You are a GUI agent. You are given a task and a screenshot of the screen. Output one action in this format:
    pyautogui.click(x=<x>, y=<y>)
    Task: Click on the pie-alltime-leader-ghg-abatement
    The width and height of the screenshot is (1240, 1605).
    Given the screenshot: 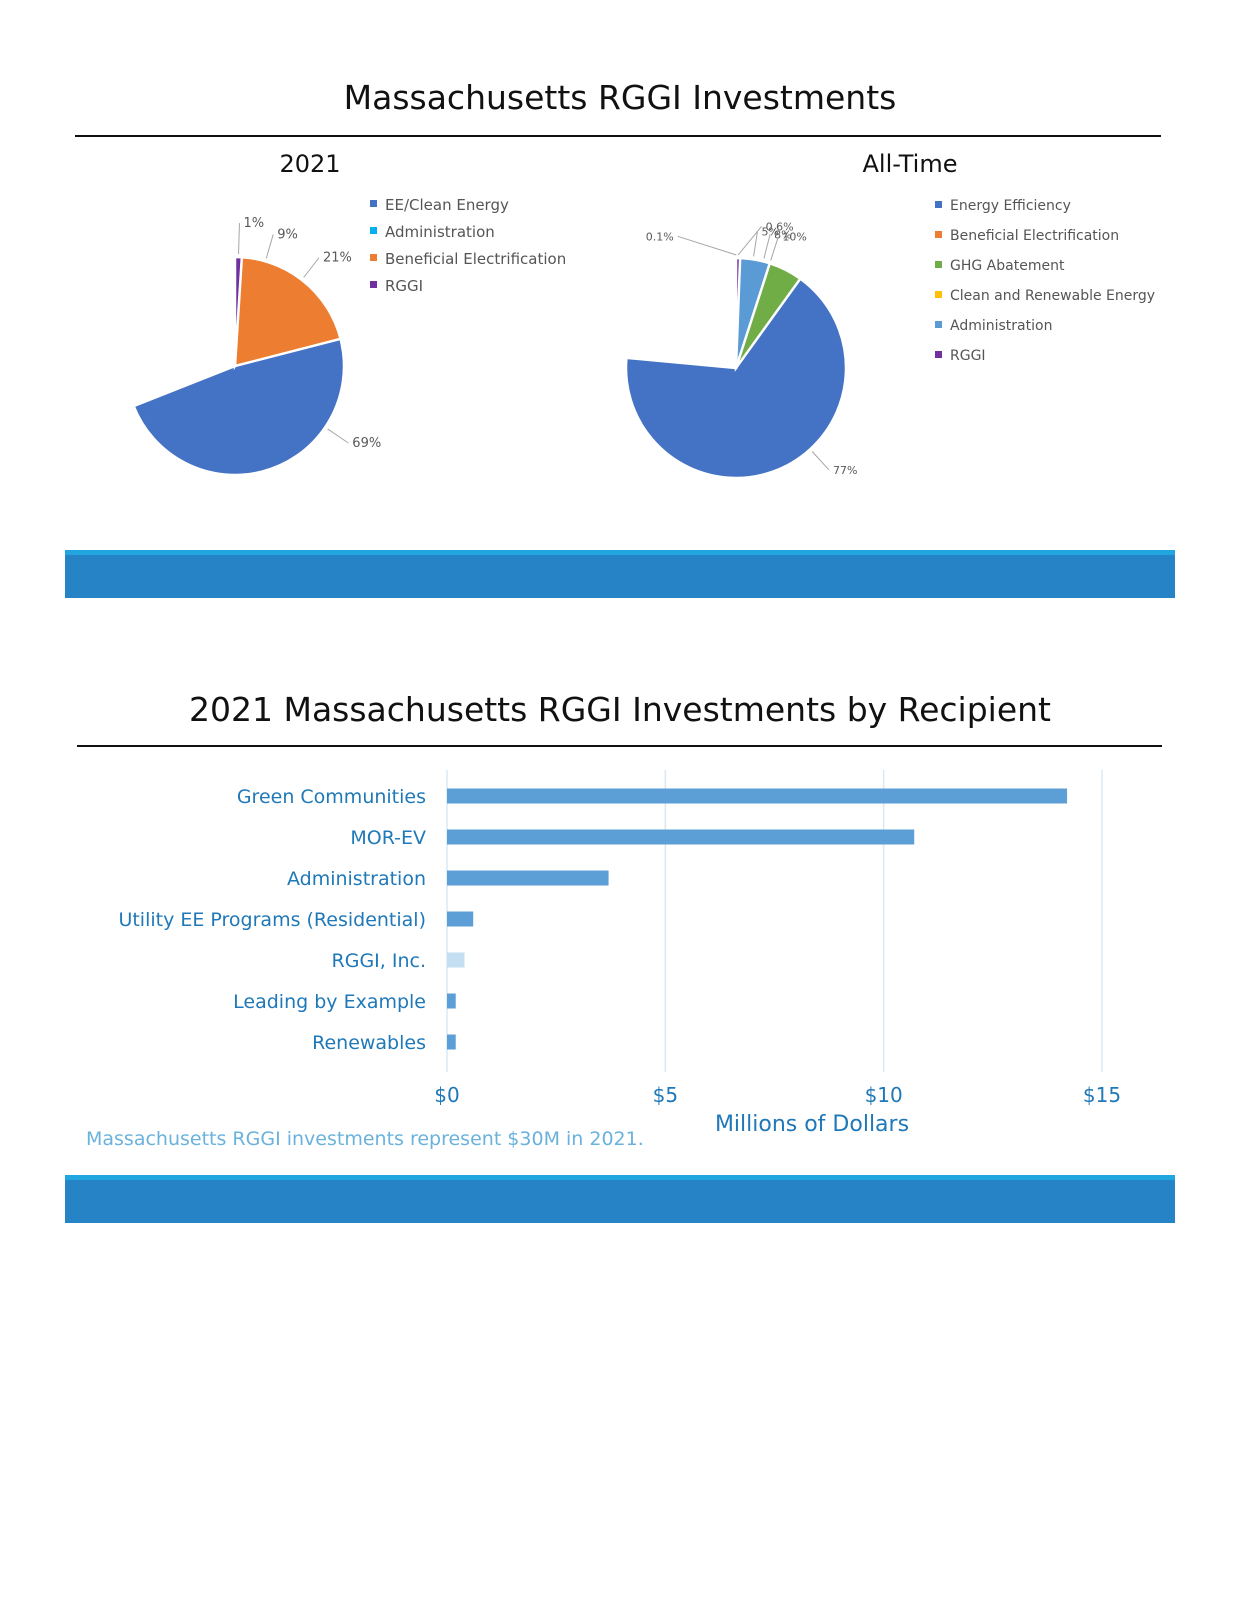 What is the action you would take?
    pyautogui.click(x=774, y=248)
    